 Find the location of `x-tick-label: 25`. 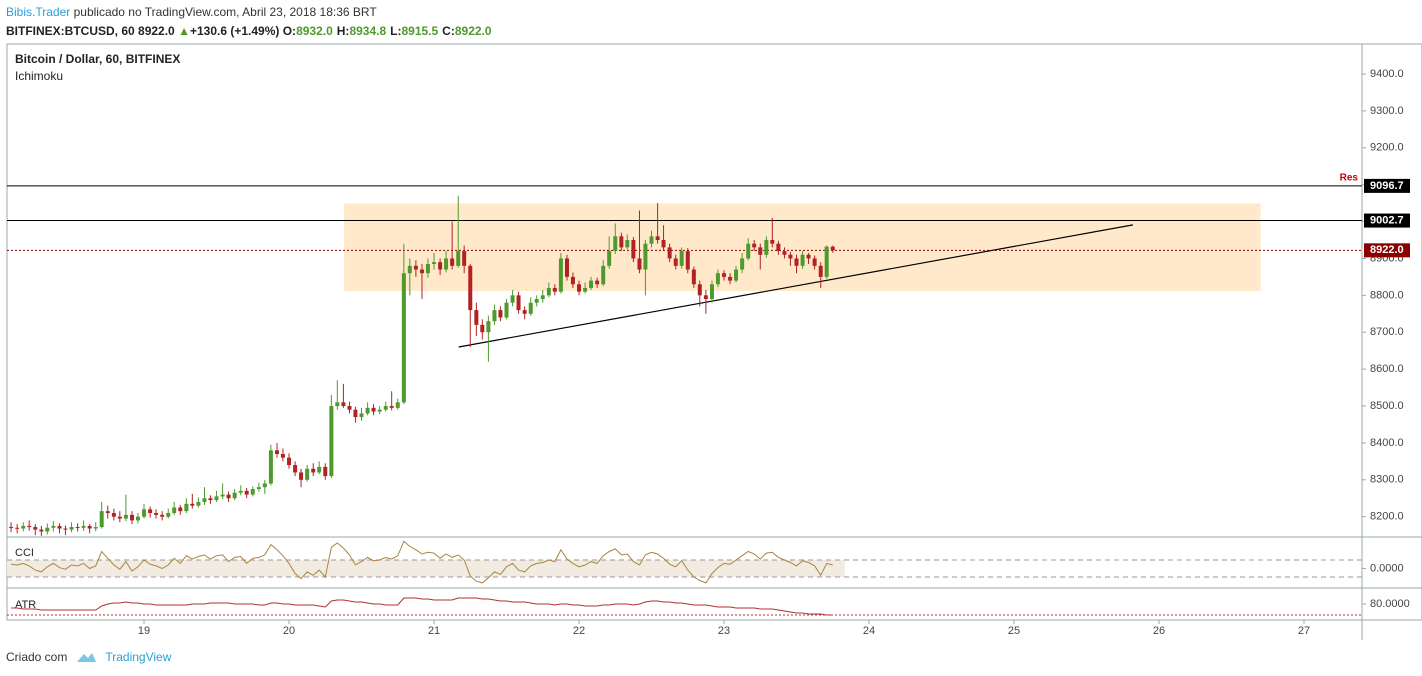

x-tick-label: 25 is located at coordinates (1014, 631).